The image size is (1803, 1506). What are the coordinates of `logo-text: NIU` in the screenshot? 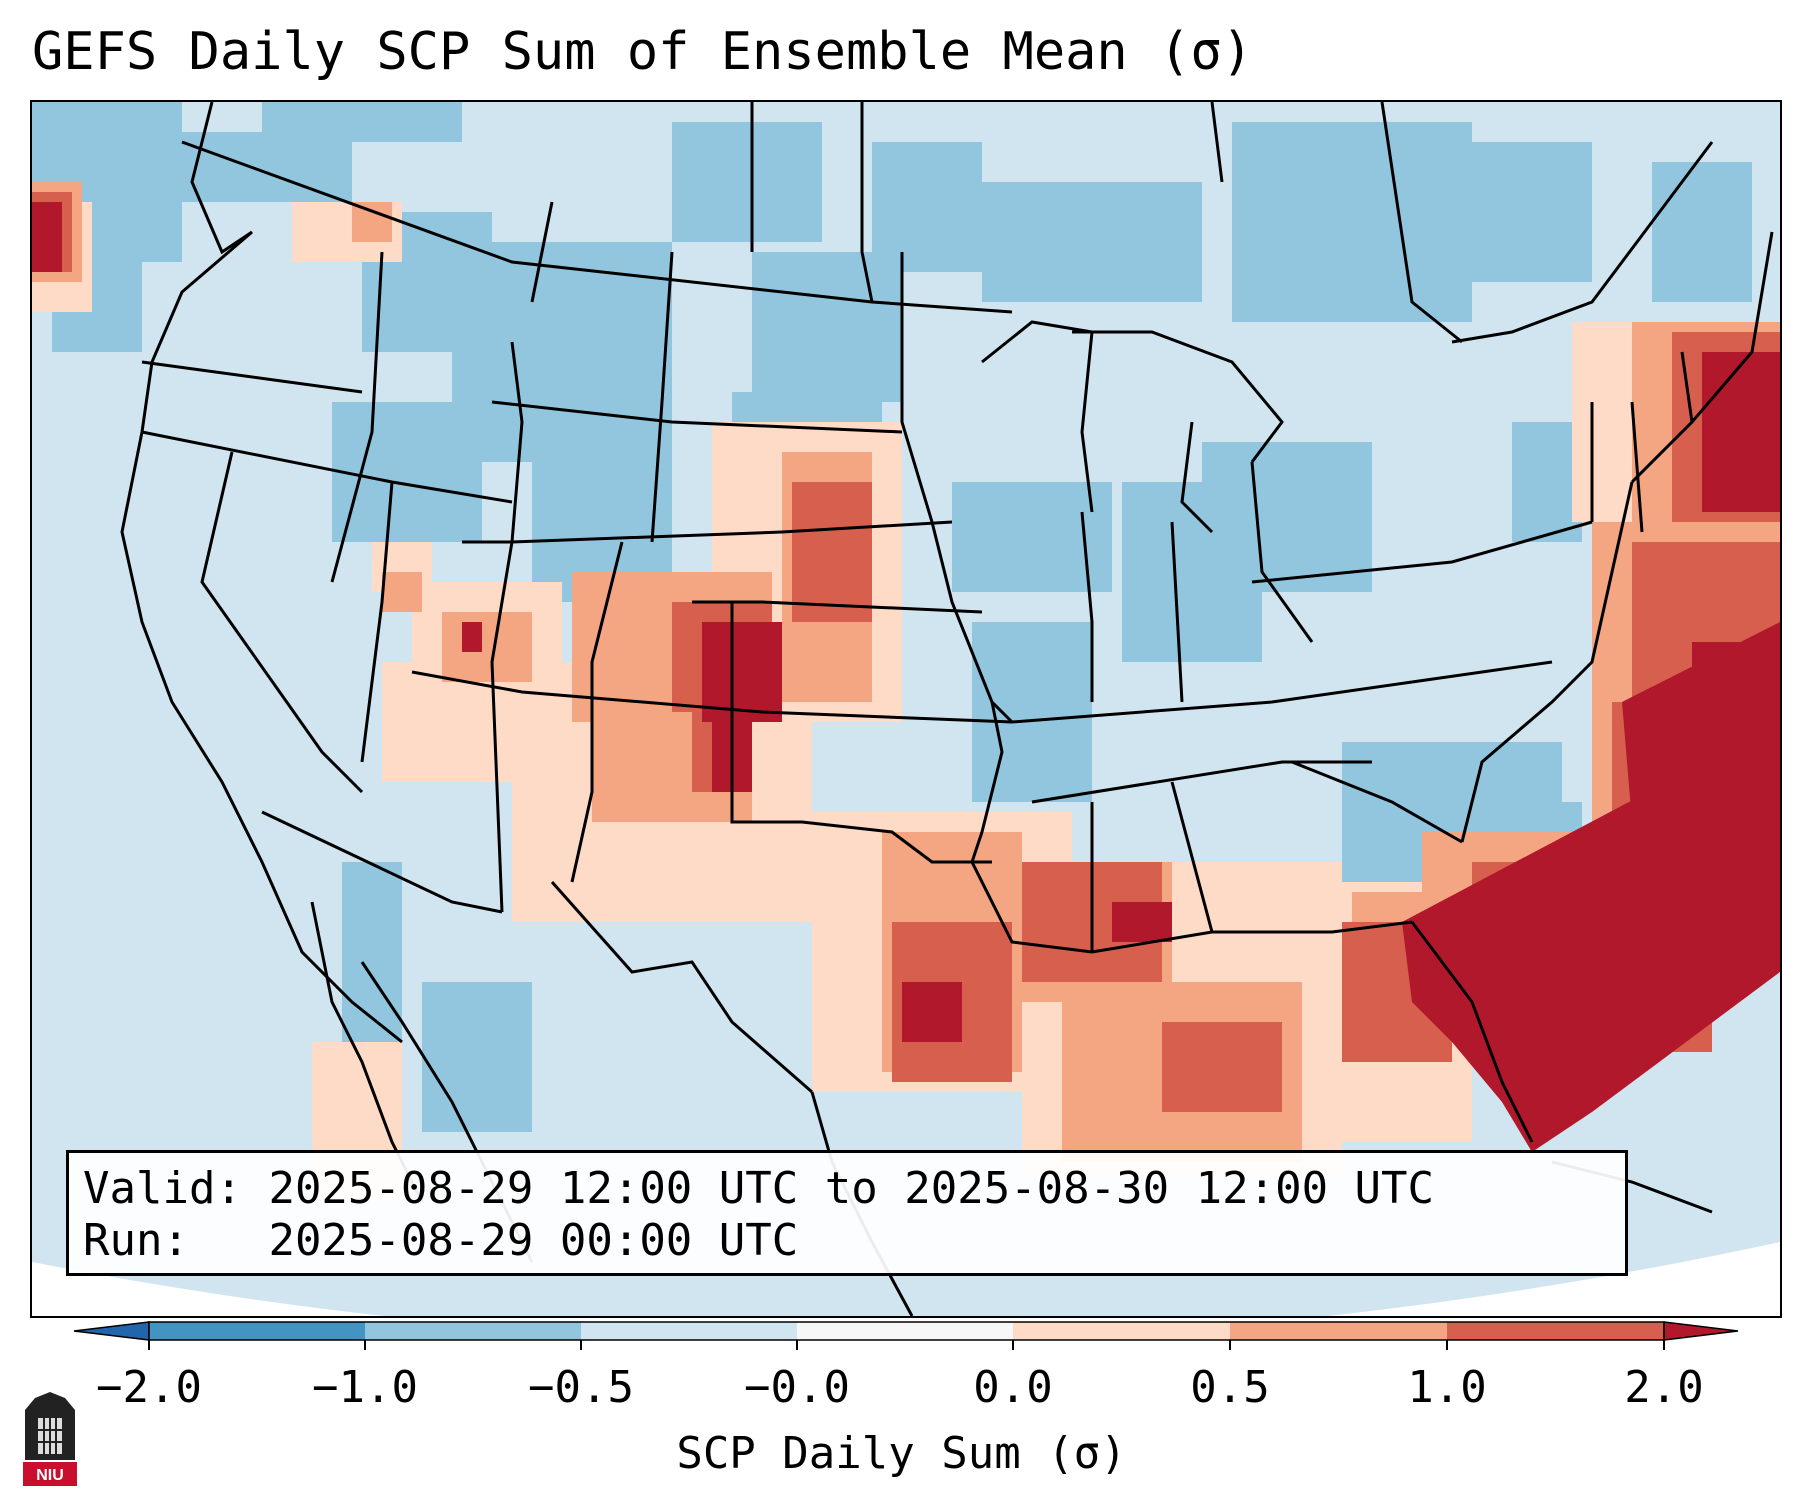 It's located at (50, 1475).